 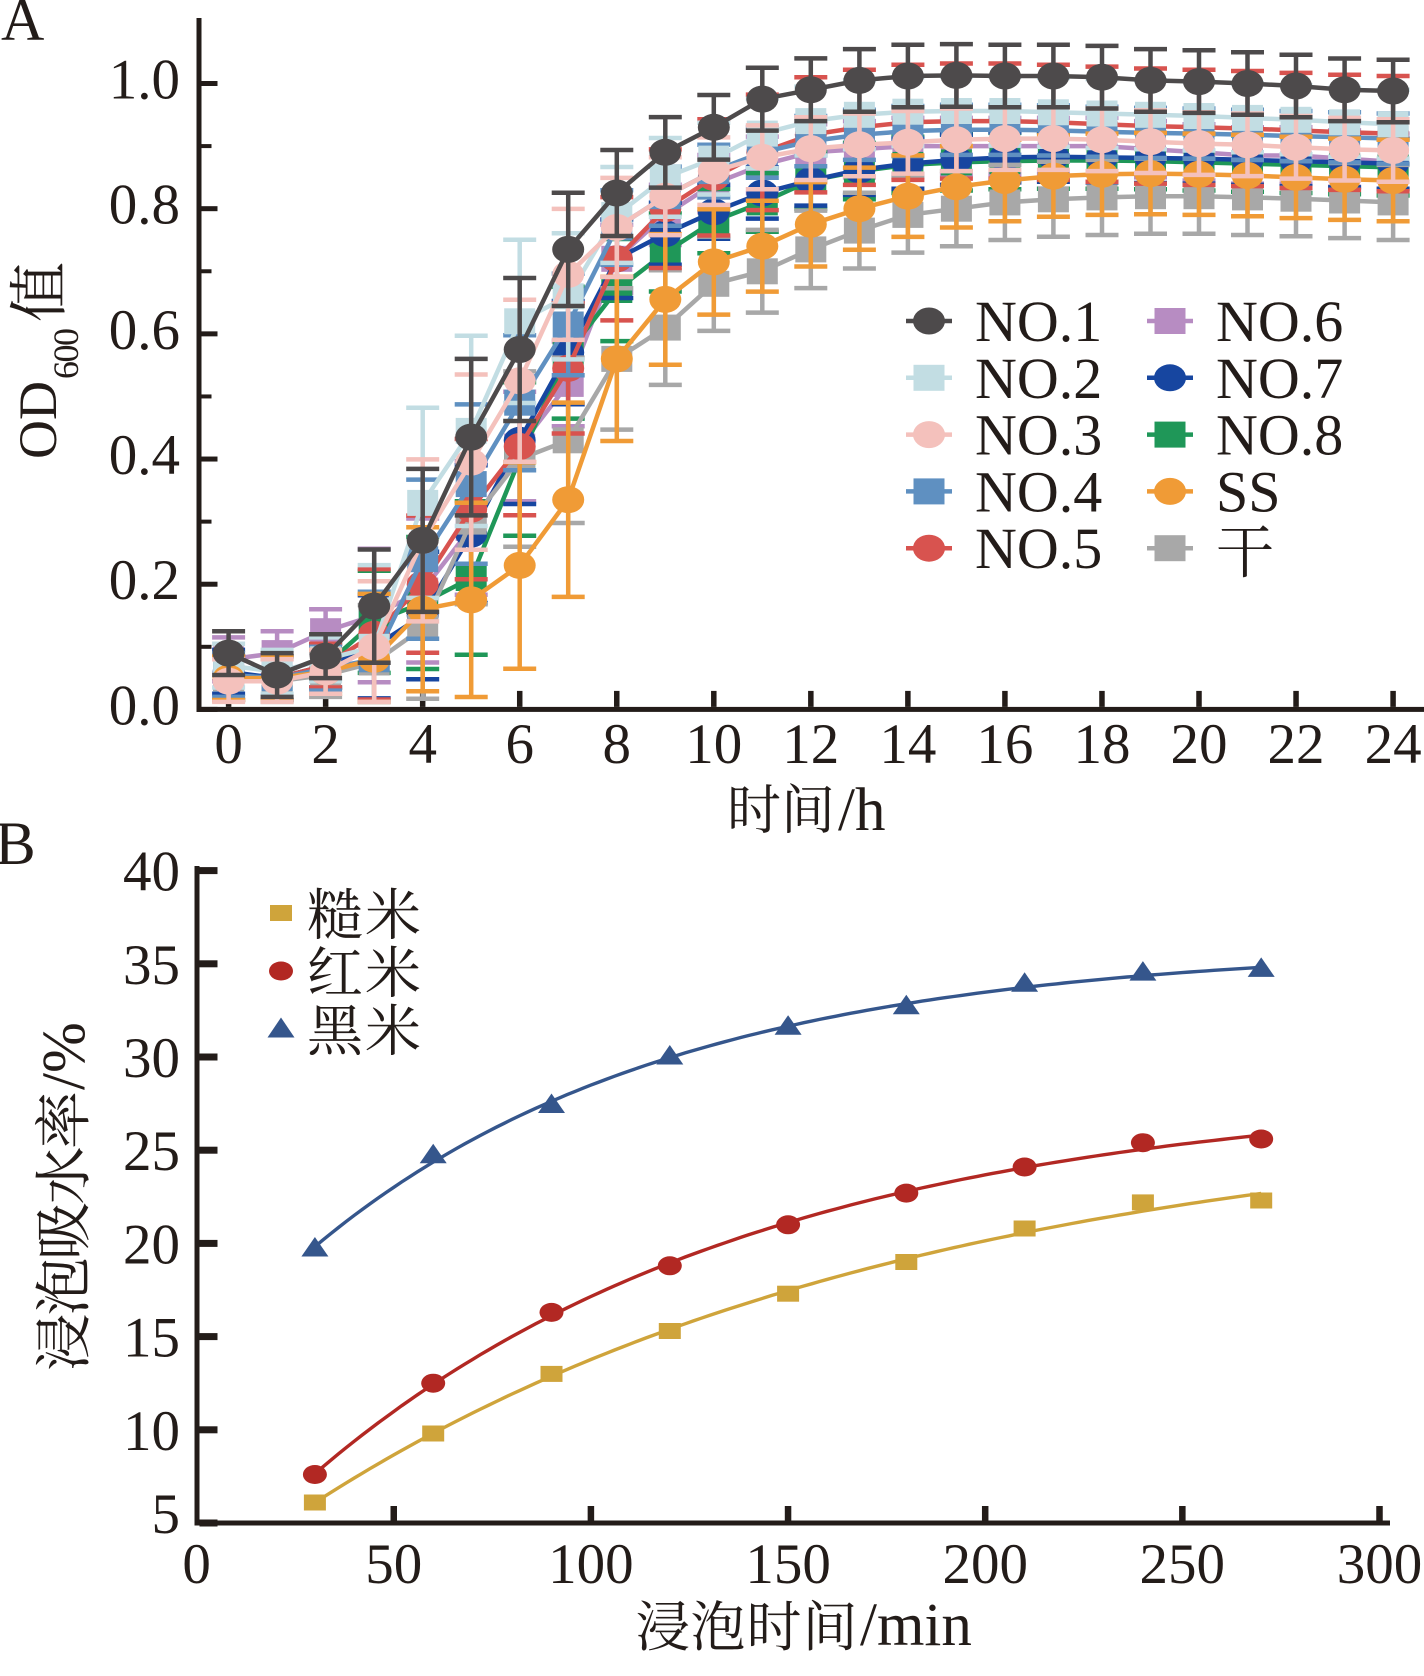 I want to click on svg-text: 1.0, so click(x=144, y=80).